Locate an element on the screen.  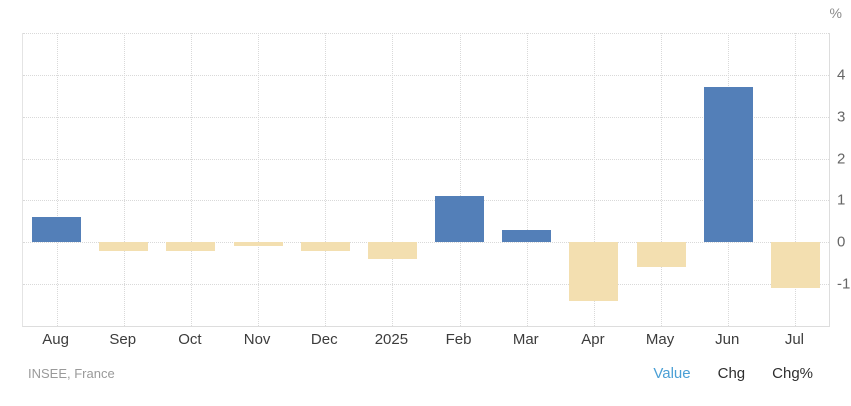
x-tick-label: Jul is located at coordinates (794, 339).